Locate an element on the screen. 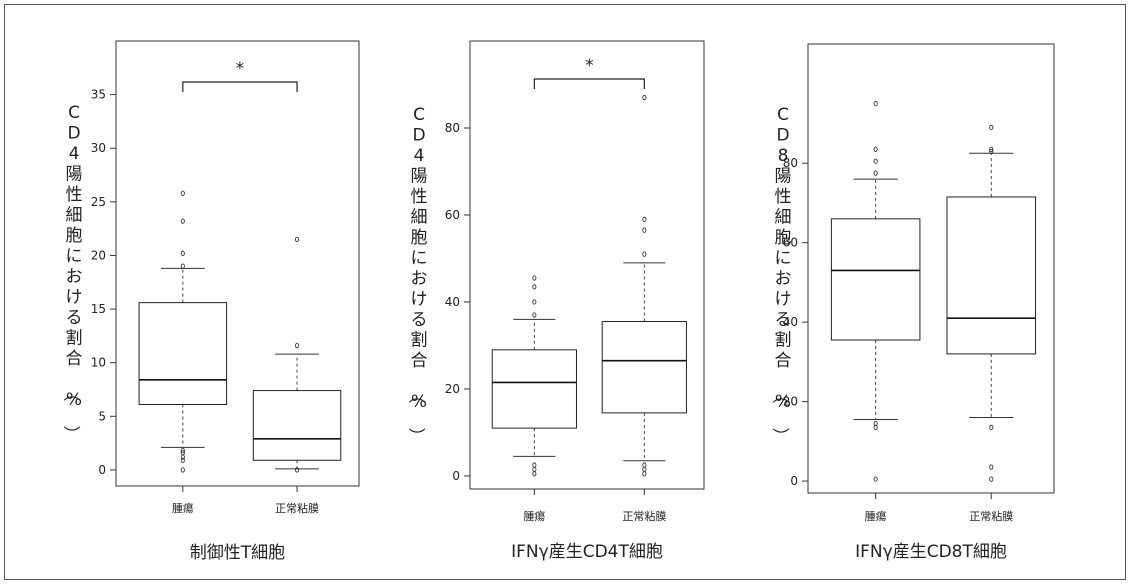 This screenshot has width=1131, height=585. y-tick-label: 10 is located at coordinates (98, 363).